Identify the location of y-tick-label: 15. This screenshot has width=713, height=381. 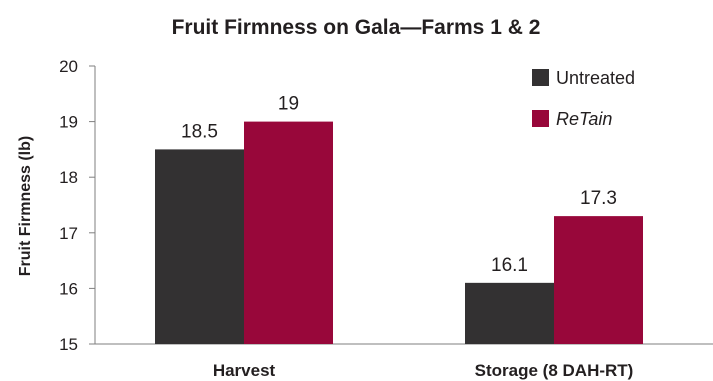
(68, 344).